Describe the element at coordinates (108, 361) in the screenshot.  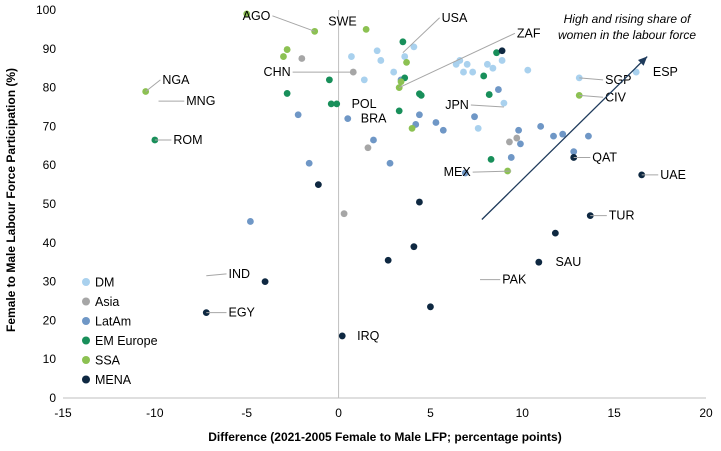
I see `legend-label: SSA` at that location.